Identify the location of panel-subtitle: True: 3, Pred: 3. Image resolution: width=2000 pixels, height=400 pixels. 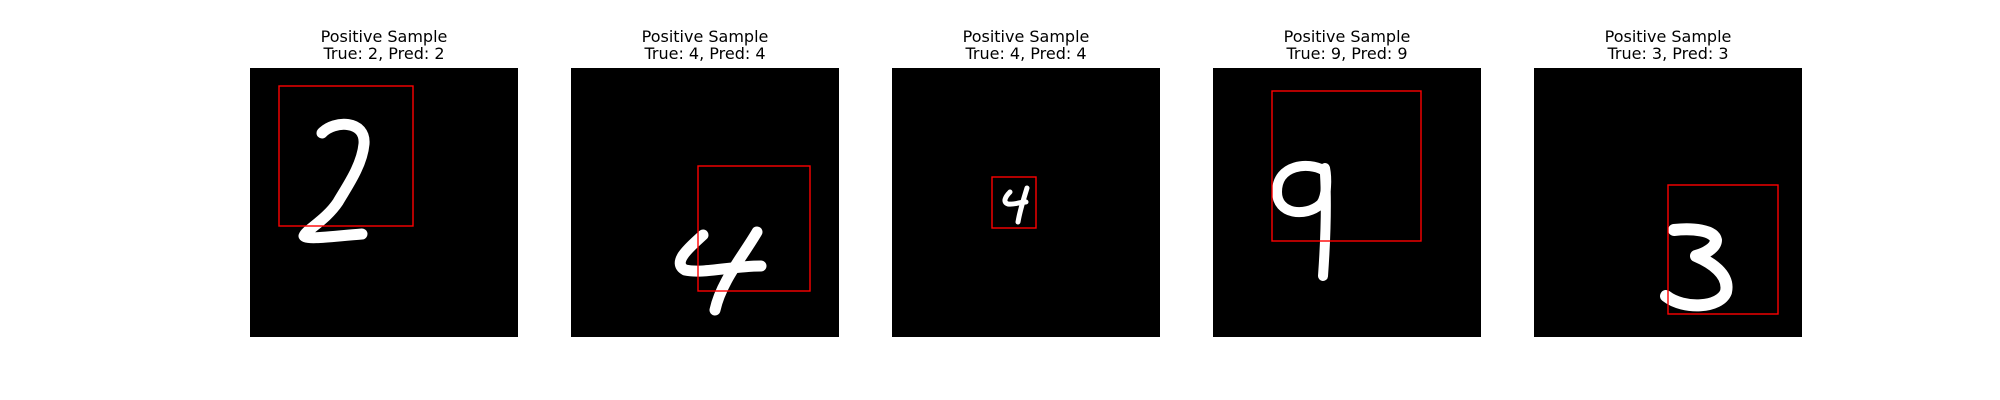
(1668, 53).